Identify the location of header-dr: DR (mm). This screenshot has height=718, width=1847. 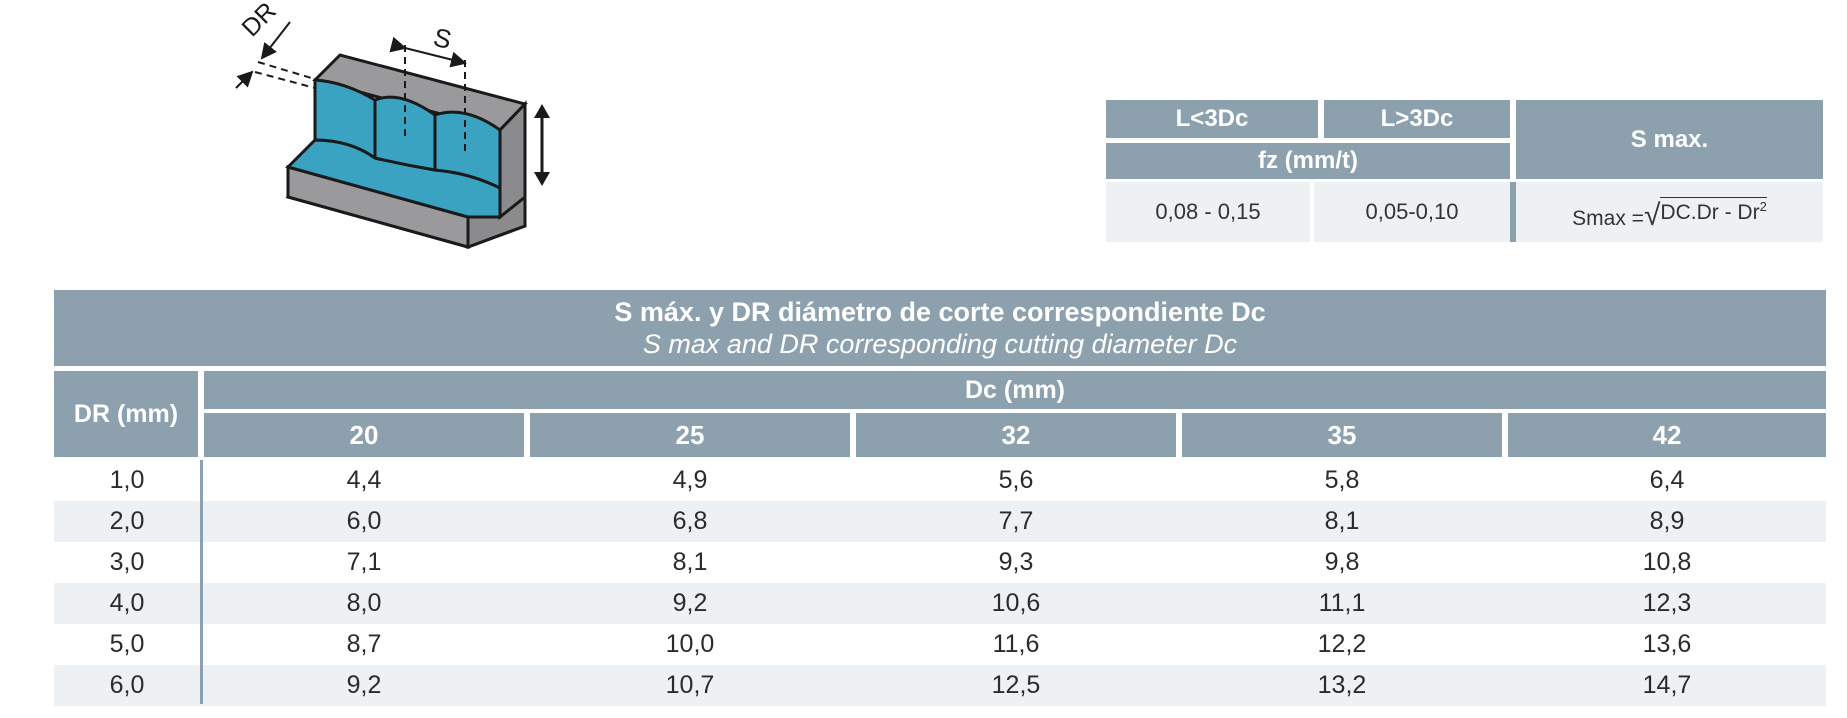
(126, 414).